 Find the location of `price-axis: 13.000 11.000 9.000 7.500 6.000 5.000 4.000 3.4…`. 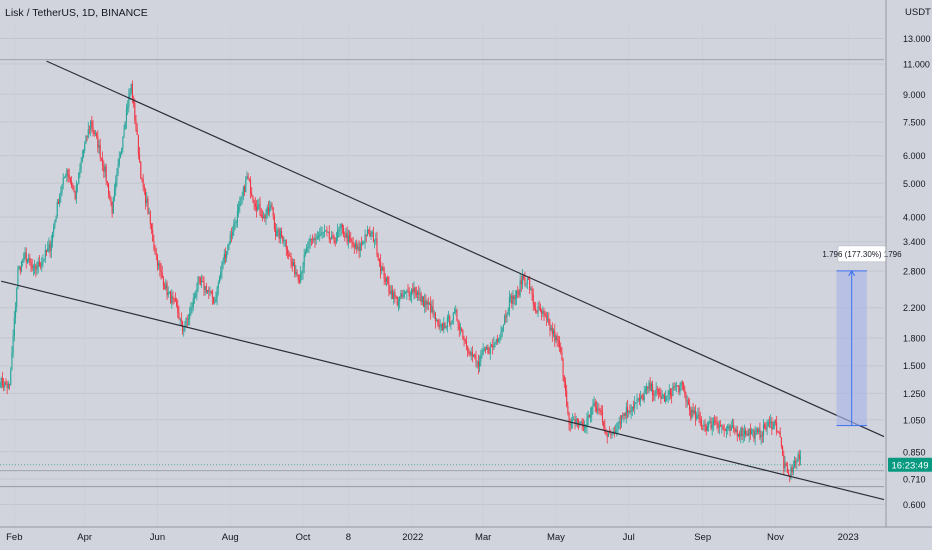

price-axis: 13.000 11.000 9.000 7.500 6.000 5.000 4.000 3.4… is located at coordinates (917, 272).